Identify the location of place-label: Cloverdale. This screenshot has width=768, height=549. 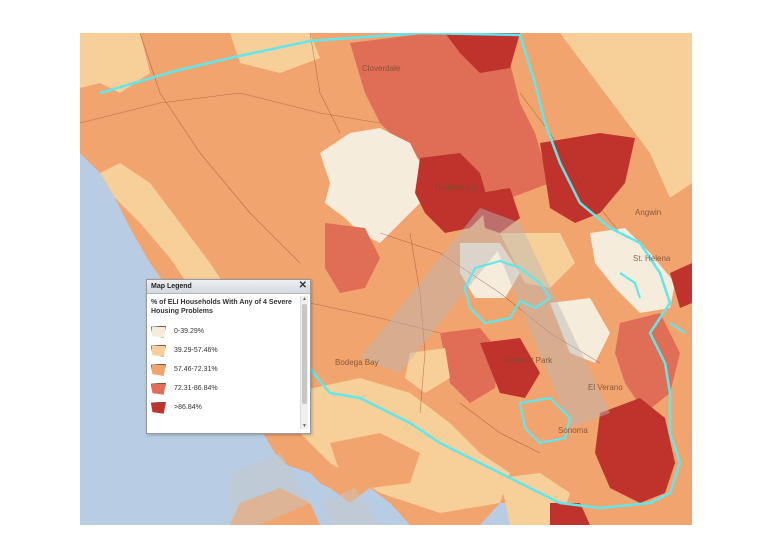
(381, 68).